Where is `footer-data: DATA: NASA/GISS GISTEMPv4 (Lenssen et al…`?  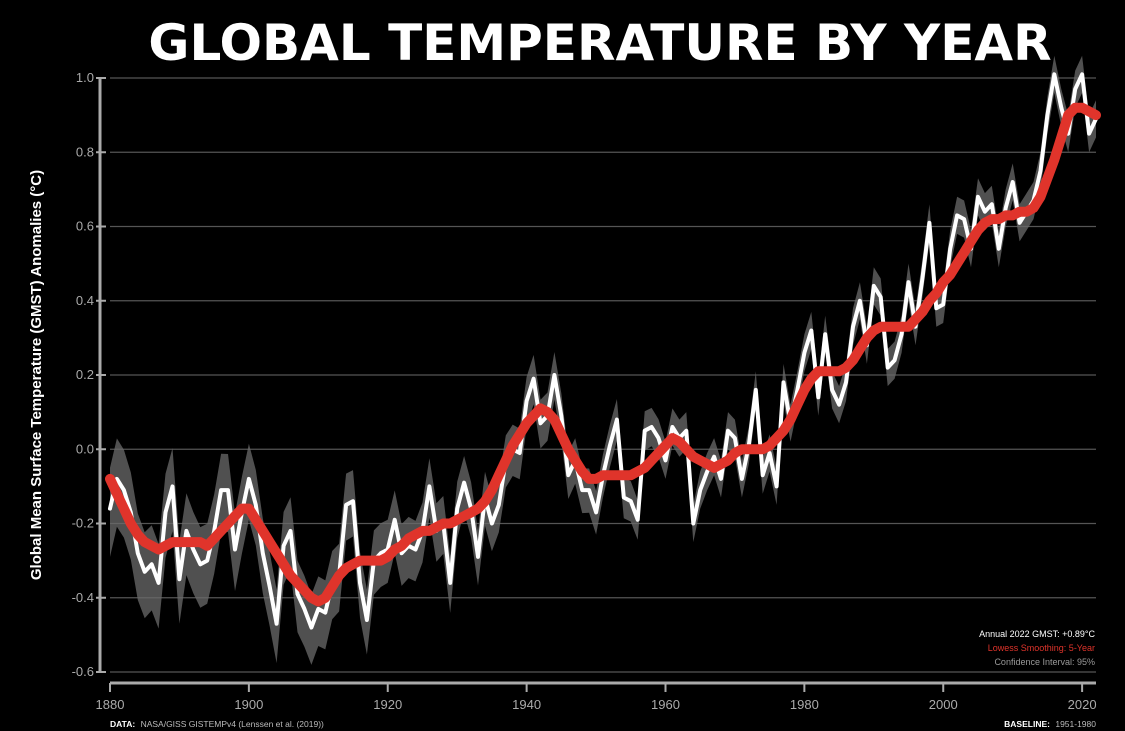
footer-data: DATA: NASA/GISS GISTEMPv4 (Lenssen et al… is located at coordinates (217, 724).